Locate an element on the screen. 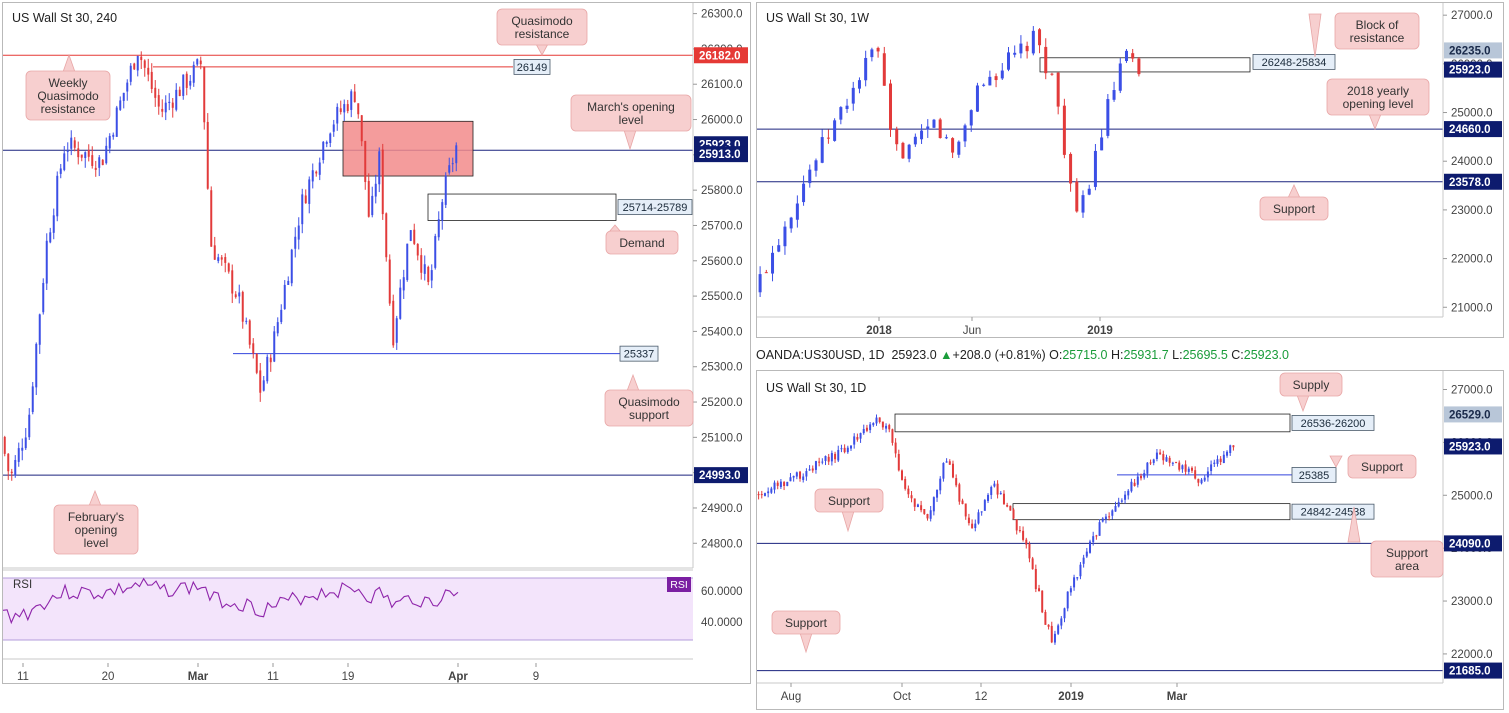 Image resolution: width=1509 pixels, height=713 pixels. rsi-line is located at coordinates (231, 601).